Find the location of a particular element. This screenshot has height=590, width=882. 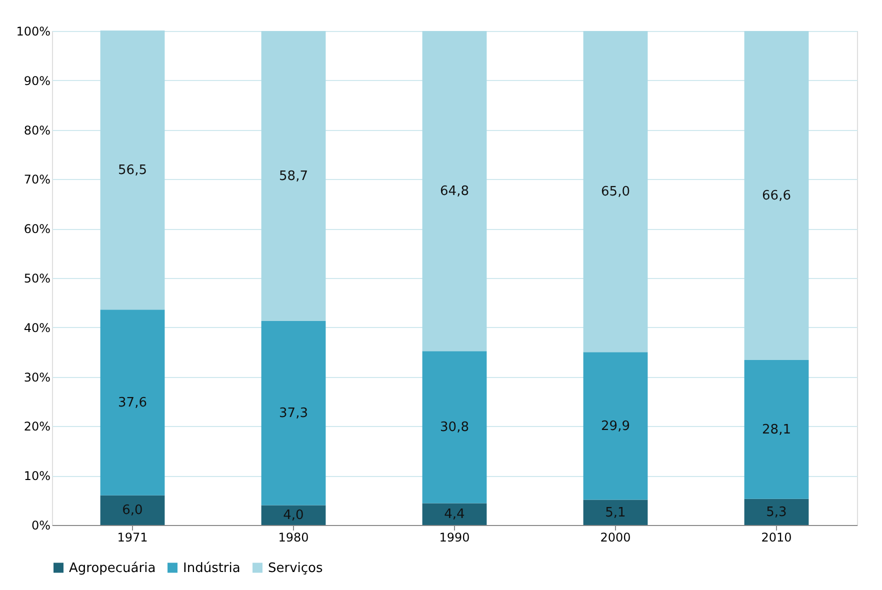

y-tick-label: 60% is located at coordinates (37, 229).